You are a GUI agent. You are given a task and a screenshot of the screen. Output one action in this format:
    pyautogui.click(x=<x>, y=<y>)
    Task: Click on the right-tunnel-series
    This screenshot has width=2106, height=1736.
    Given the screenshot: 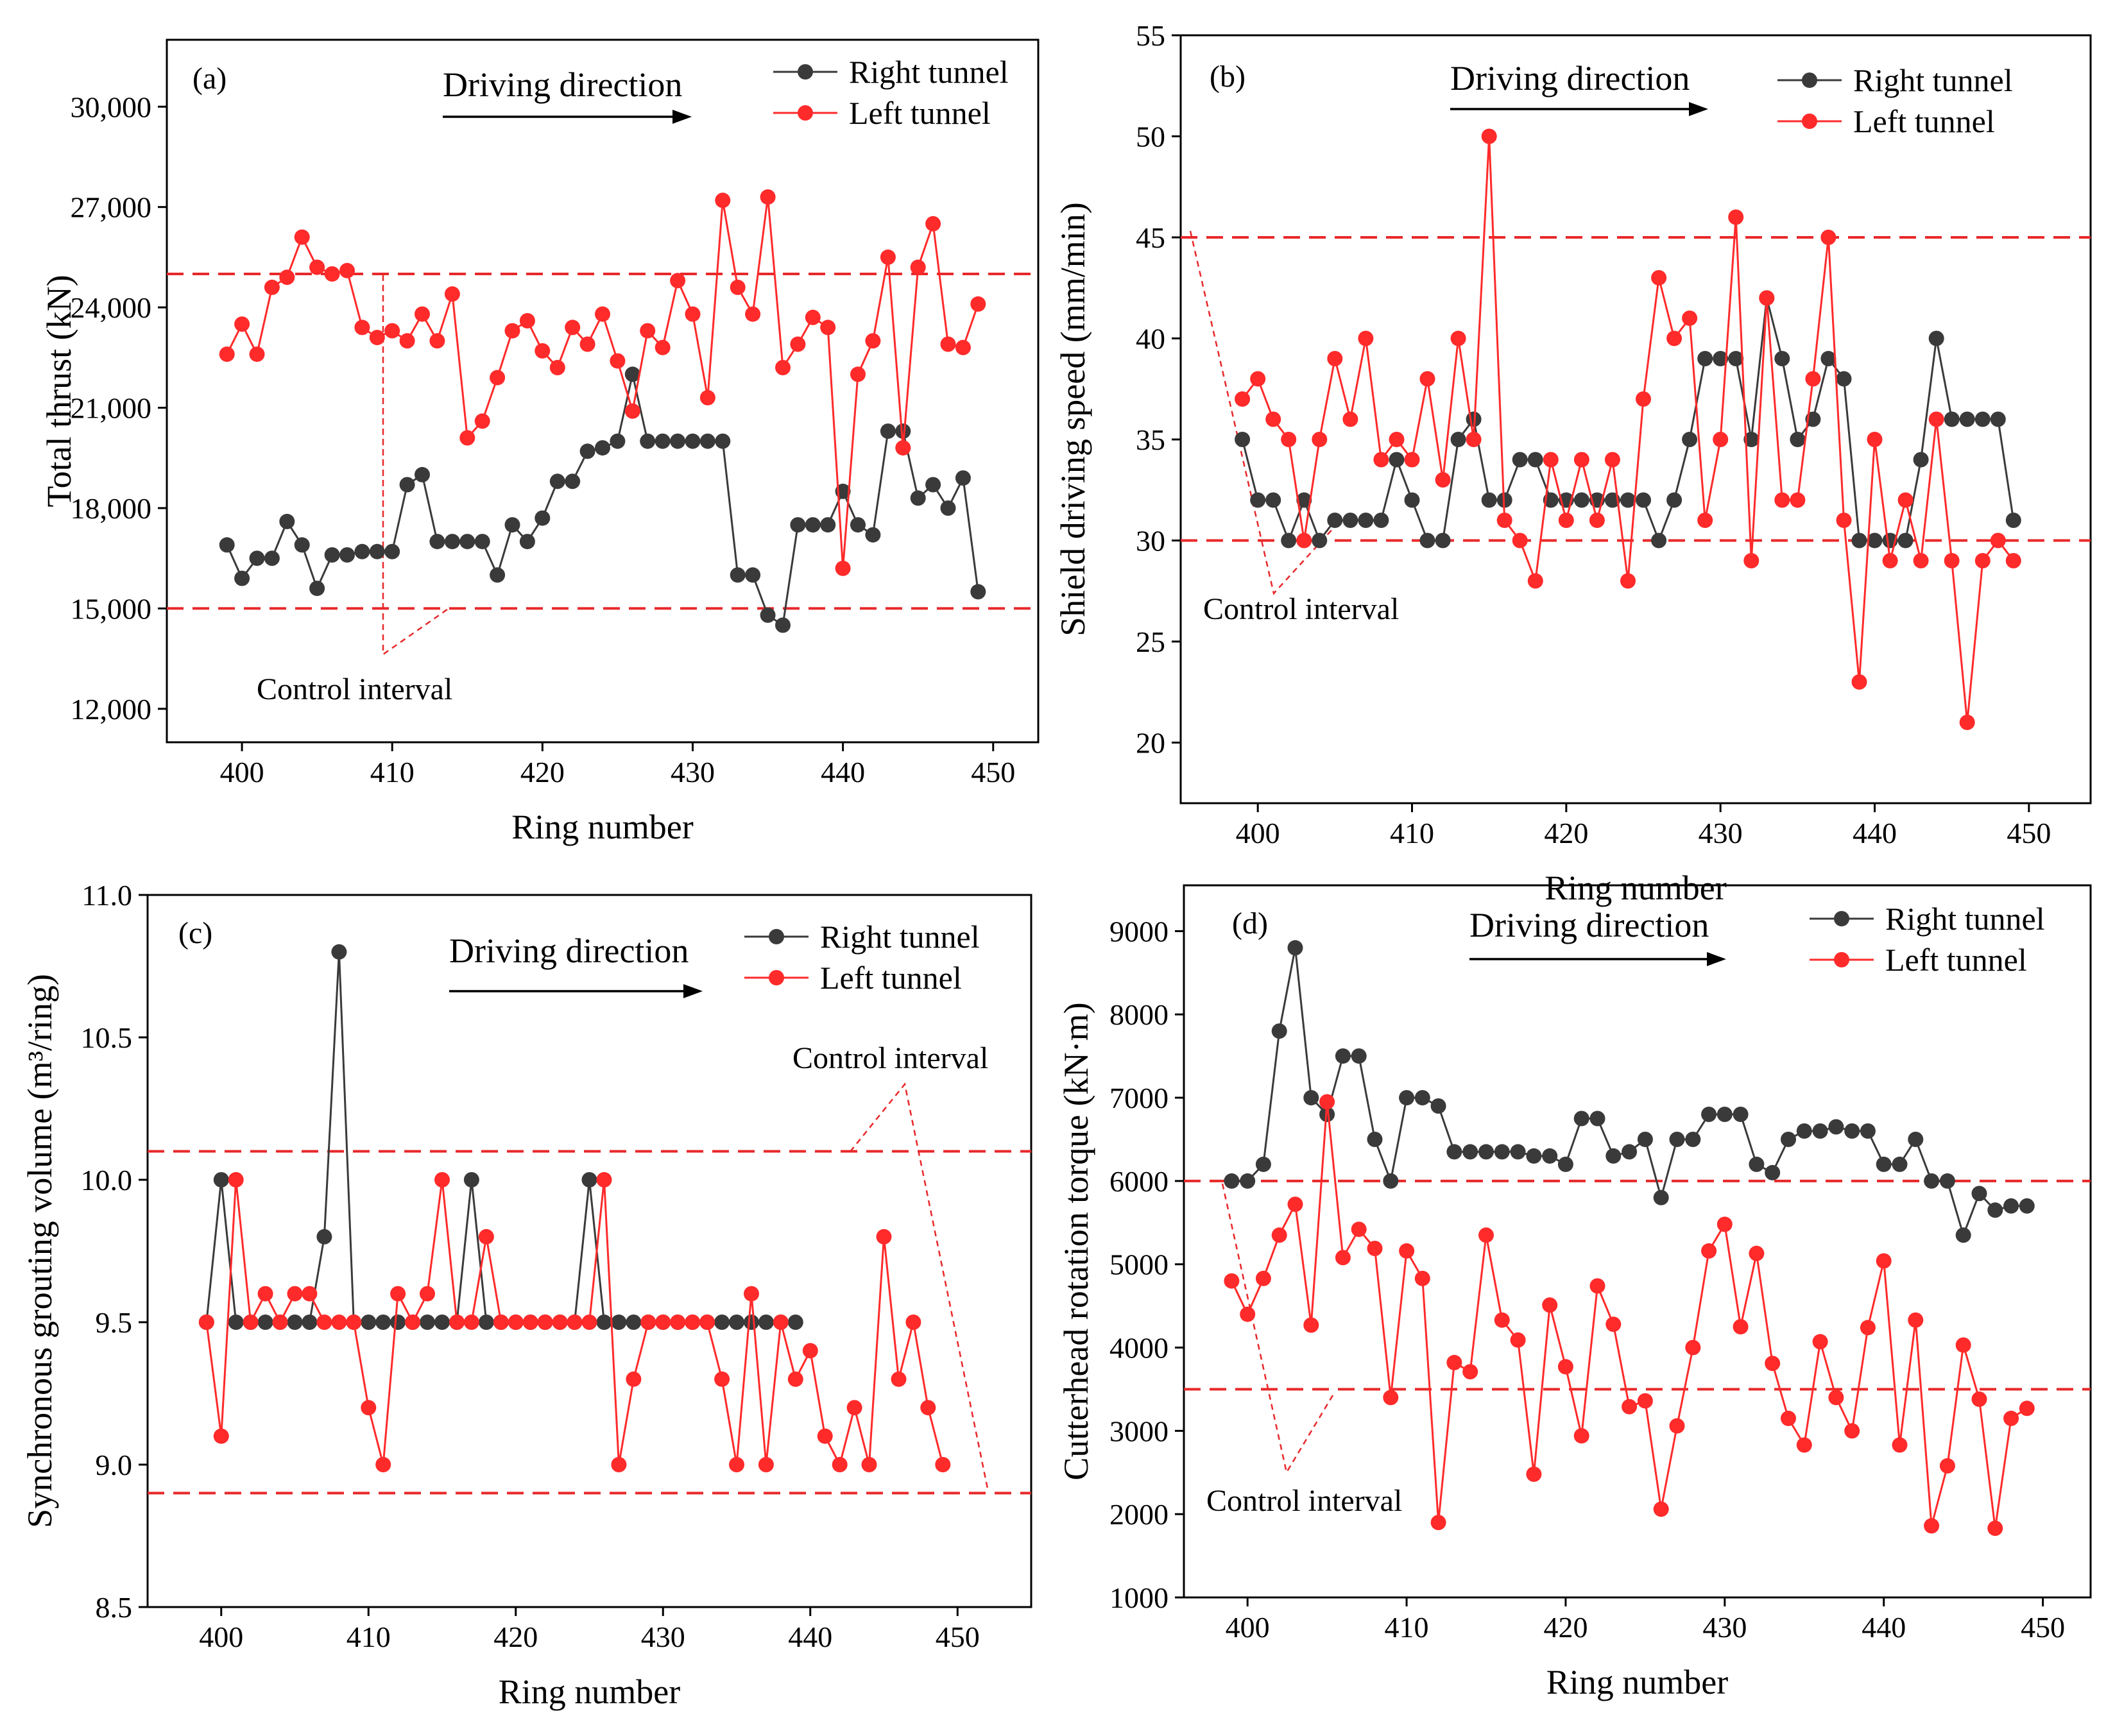 What is the action you would take?
    pyautogui.click(x=1630, y=1091)
    